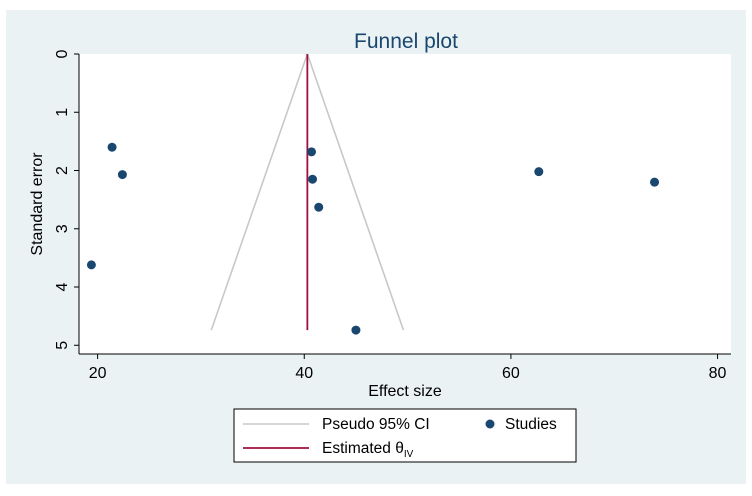  I want to click on legend-studies-label: Studies, so click(531, 424).